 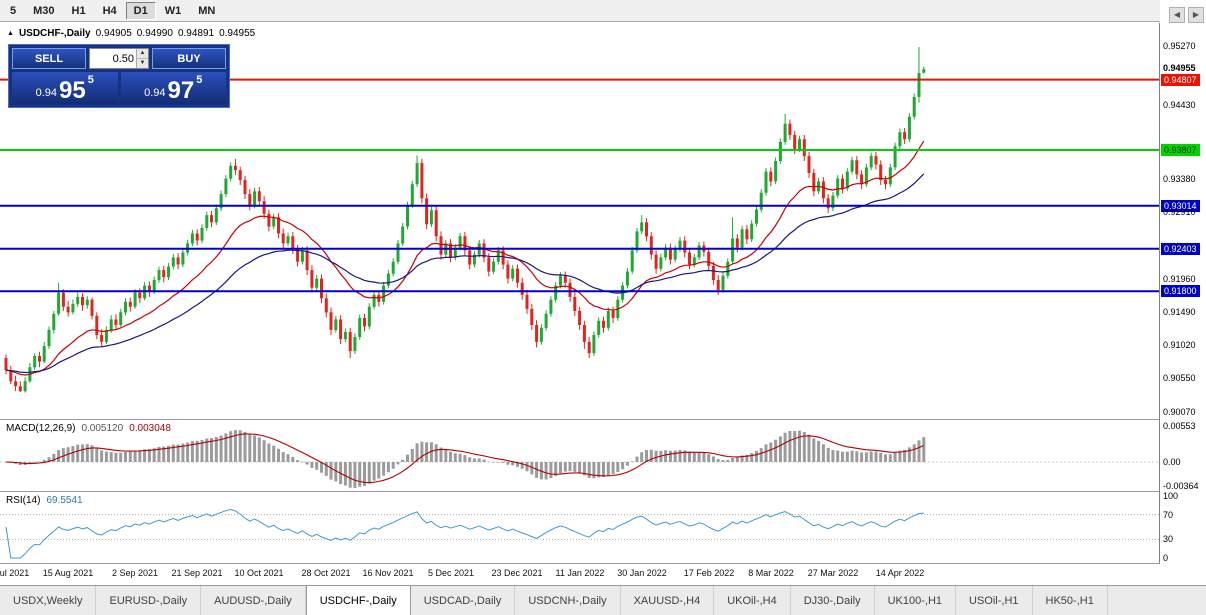 What do you see at coordinates (196, 33) in the screenshot?
I see `ohlc-low: 0.94891` at bounding box center [196, 33].